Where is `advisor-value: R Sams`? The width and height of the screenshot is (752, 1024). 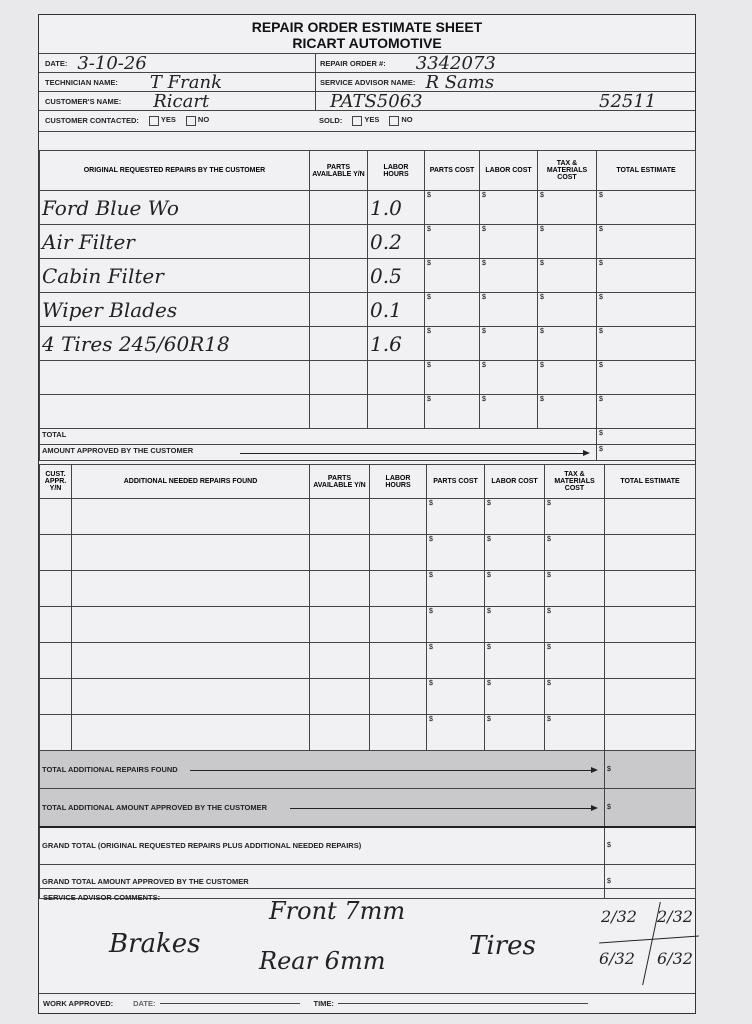 advisor-value: R Sams is located at coordinates (460, 82).